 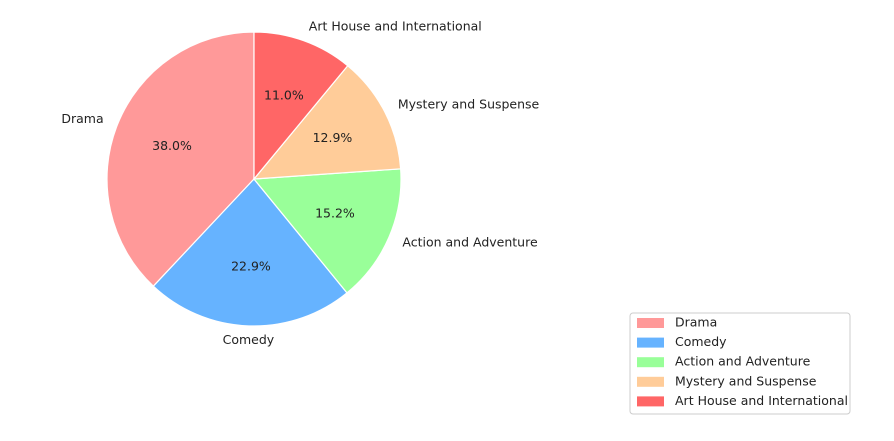 What do you see at coordinates (249, 339) in the screenshot?
I see `category-label-comedy: Comedy` at bounding box center [249, 339].